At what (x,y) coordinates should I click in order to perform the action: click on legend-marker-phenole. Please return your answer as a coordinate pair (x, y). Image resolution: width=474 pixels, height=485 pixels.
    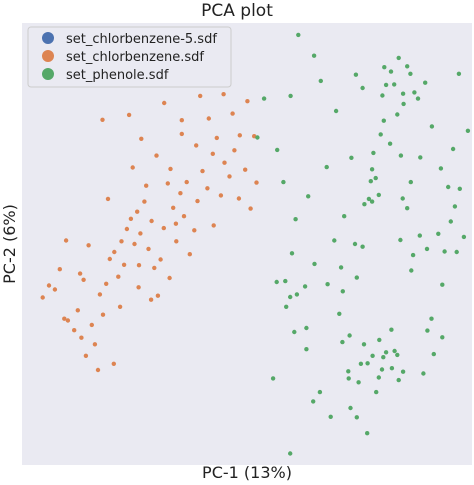
    Looking at the image, I should click on (48, 74).